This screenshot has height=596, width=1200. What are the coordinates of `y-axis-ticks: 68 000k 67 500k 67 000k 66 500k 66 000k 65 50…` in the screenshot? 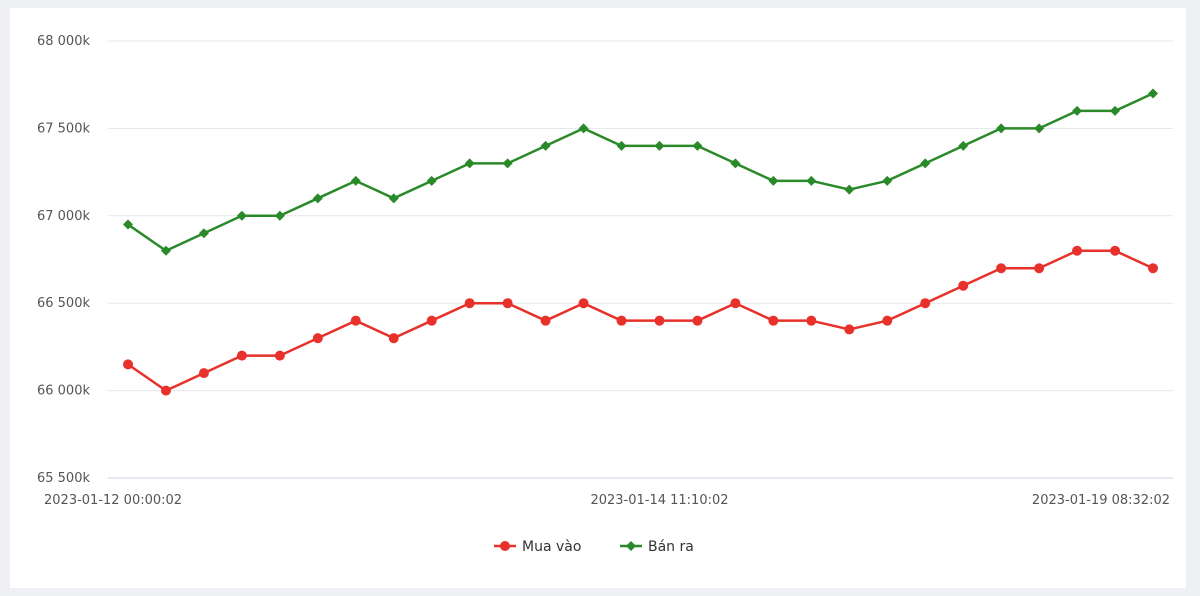 It's located at (63, 260).